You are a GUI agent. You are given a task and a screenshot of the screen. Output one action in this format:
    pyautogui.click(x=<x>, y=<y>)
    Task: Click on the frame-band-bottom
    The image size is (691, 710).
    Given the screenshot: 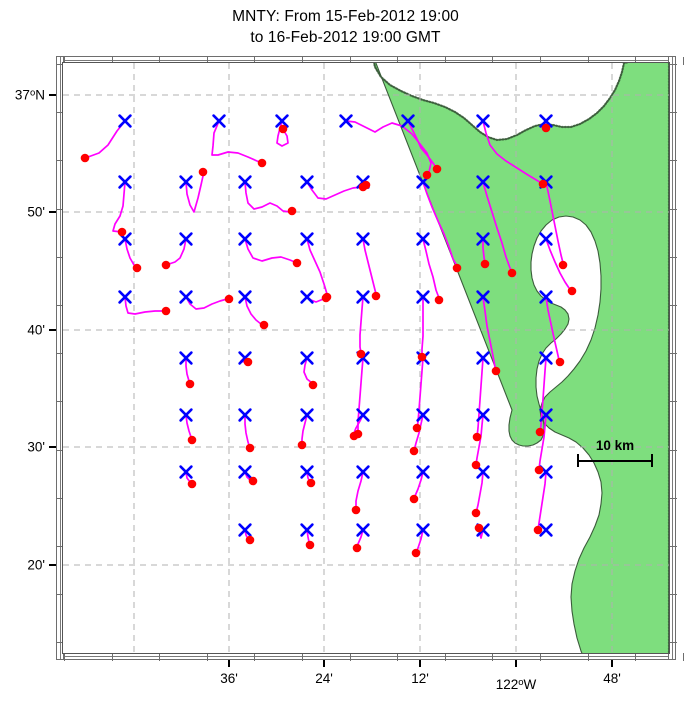 What is the action you would take?
    pyautogui.click(x=370, y=656)
    